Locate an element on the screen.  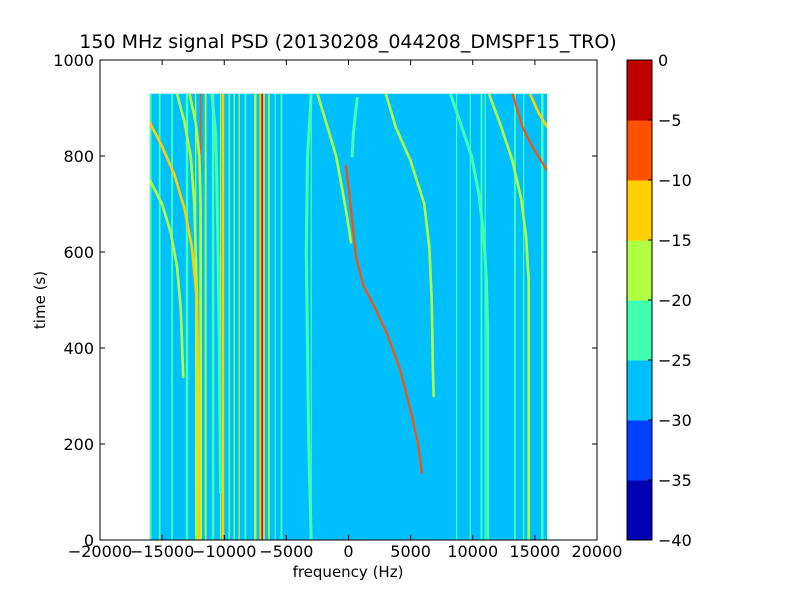
x-tick-label: −15000 is located at coordinates (162, 551).